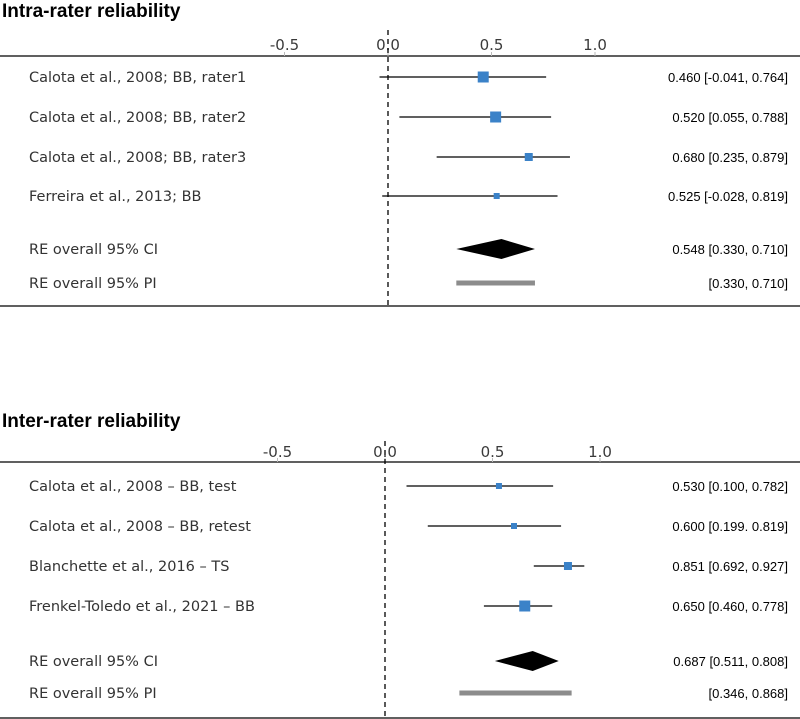 The width and height of the screenshot is (800, 719). Describe the element at coordinates (388, 45) in the screenshot. I see `x-tick-label: 0.0` at that location.